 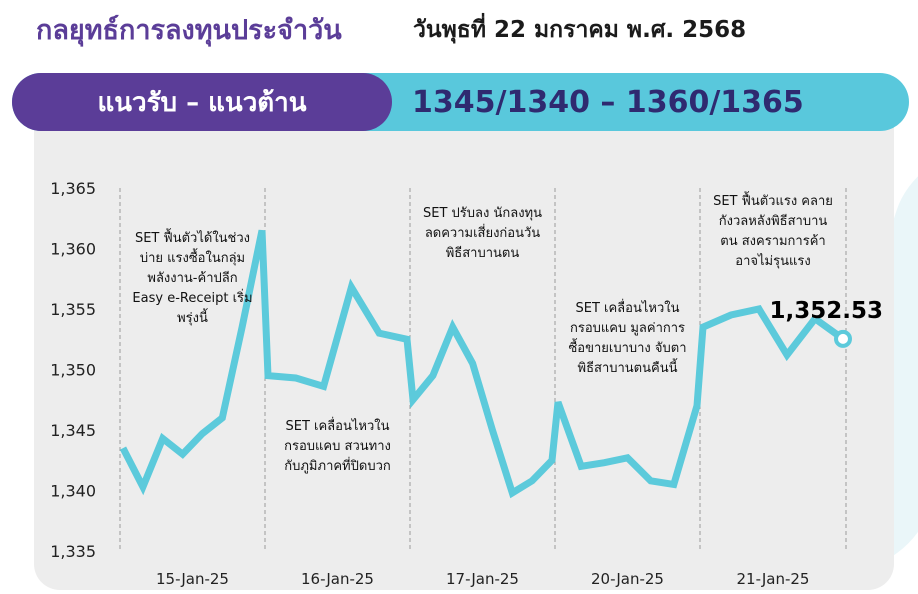 I want to click on day-annotation-line: SET ปรับลง นักลงทุน, so click(x=482, y=213).